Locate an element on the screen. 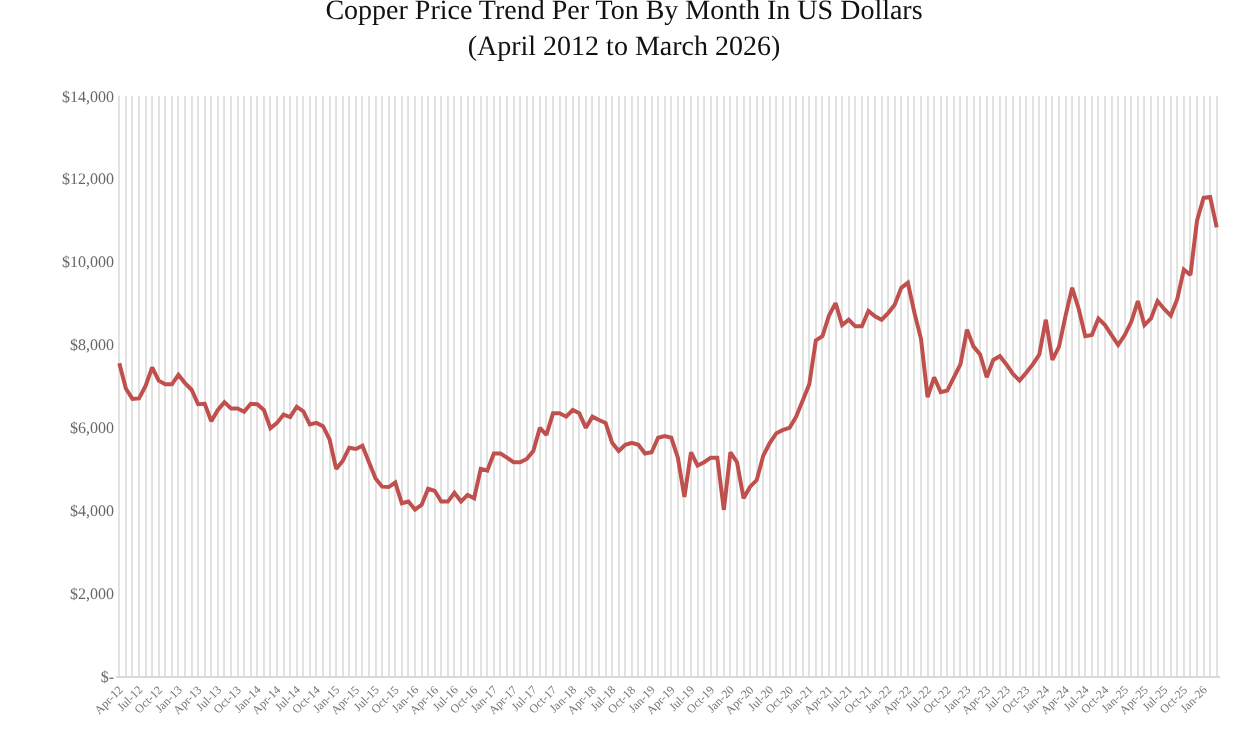 This screenshot has width=1248, height=742. y-tick-label: $2,000 is located at coordinates (92, 593).